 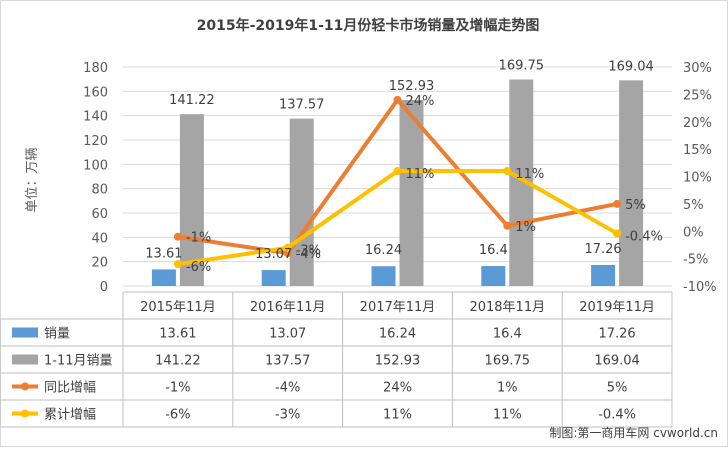 I want to click on x-category-label: 2015年11月, so click(x=178, y=307).